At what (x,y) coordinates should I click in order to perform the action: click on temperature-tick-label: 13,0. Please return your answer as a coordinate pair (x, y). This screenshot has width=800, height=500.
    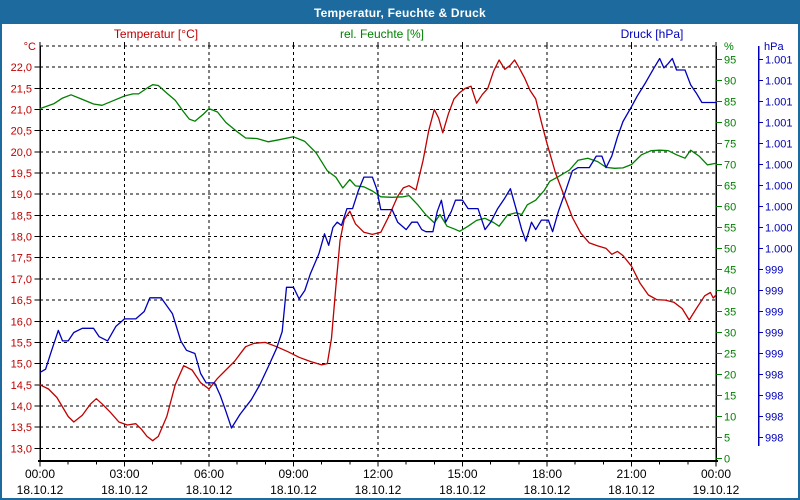
    Looking at the image, I should click on (21, 449).